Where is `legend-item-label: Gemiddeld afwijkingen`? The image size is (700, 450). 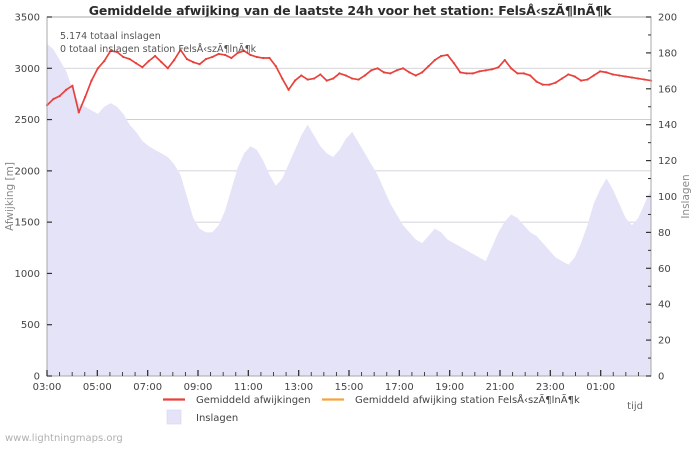 legend-item-label: Gemiddeld afwijkingen is located at coordinates (253, 400).